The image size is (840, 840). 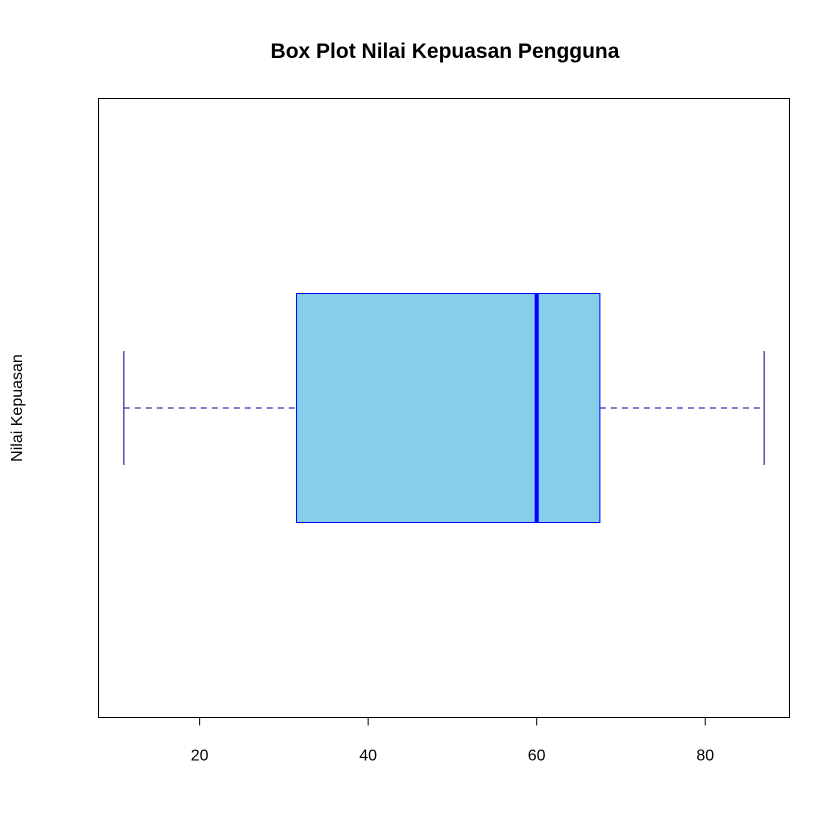 What do you see at coordinates (200, 756) in the screenshot?
I see `x-tick-label: 20` at bounding box center [200, 756].